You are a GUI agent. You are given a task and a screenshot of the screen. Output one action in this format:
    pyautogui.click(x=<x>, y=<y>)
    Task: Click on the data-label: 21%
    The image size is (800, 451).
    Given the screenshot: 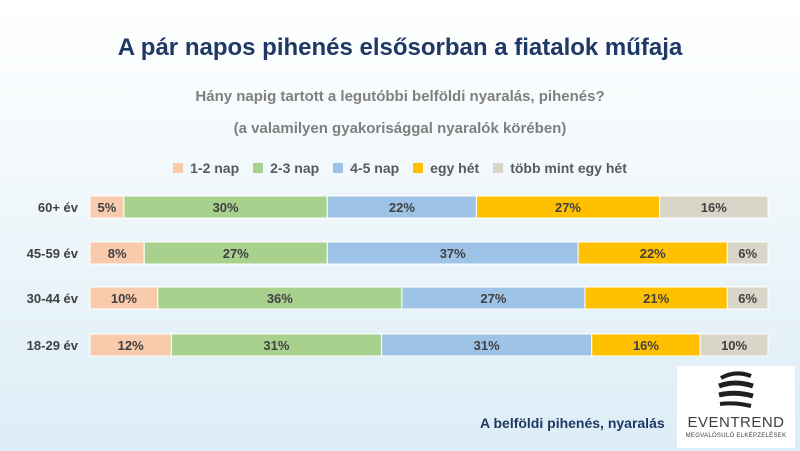 What is the action you would take?
    pyautogui.click(x=656, y=298)
    